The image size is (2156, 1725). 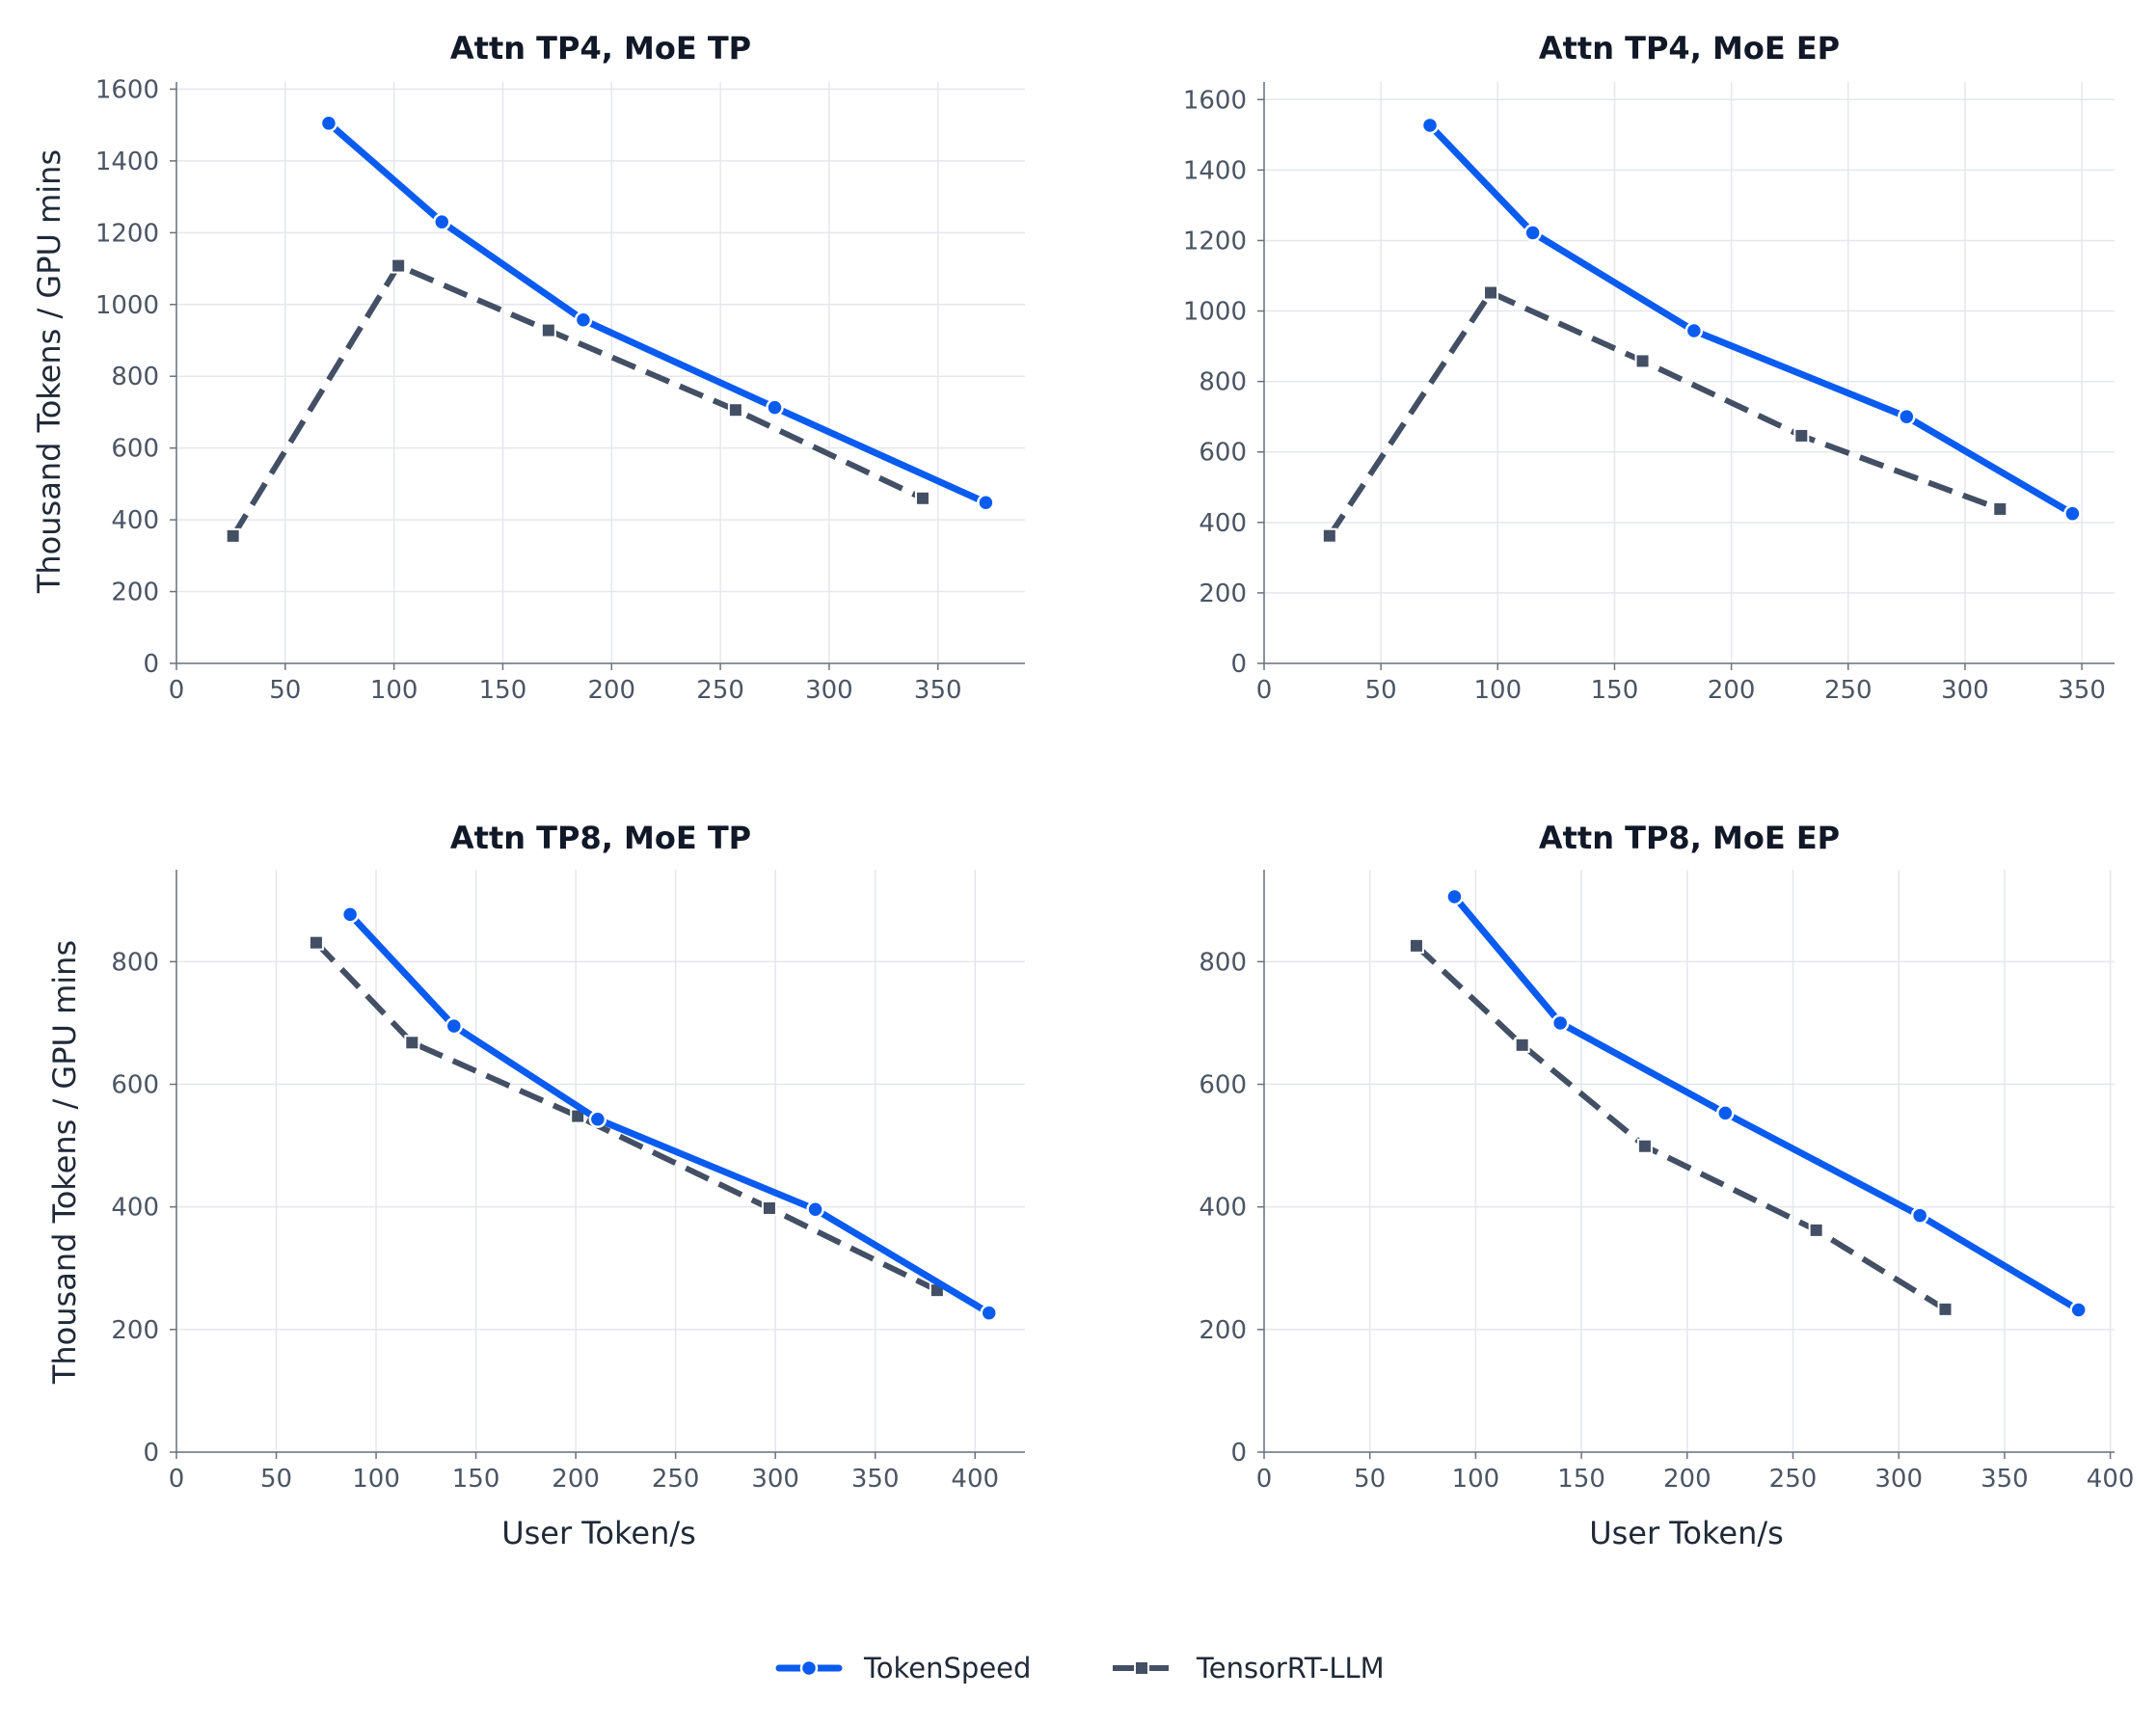 I want to click on y-tick-label: 800, so click(x=135, y=377).